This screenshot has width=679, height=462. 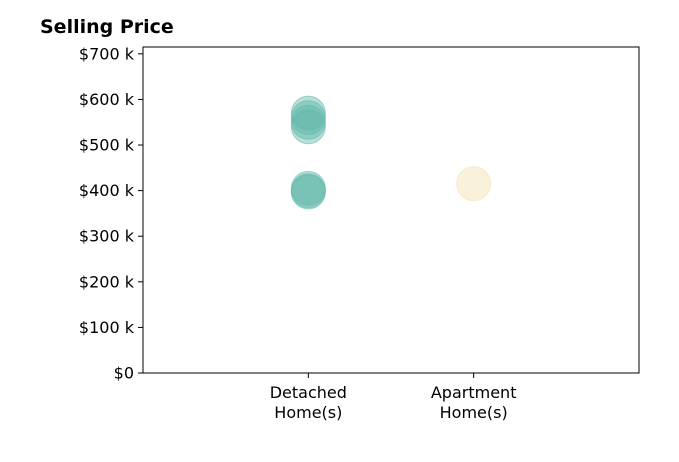 I want to click on points-layer, so click(x=391, y=152).